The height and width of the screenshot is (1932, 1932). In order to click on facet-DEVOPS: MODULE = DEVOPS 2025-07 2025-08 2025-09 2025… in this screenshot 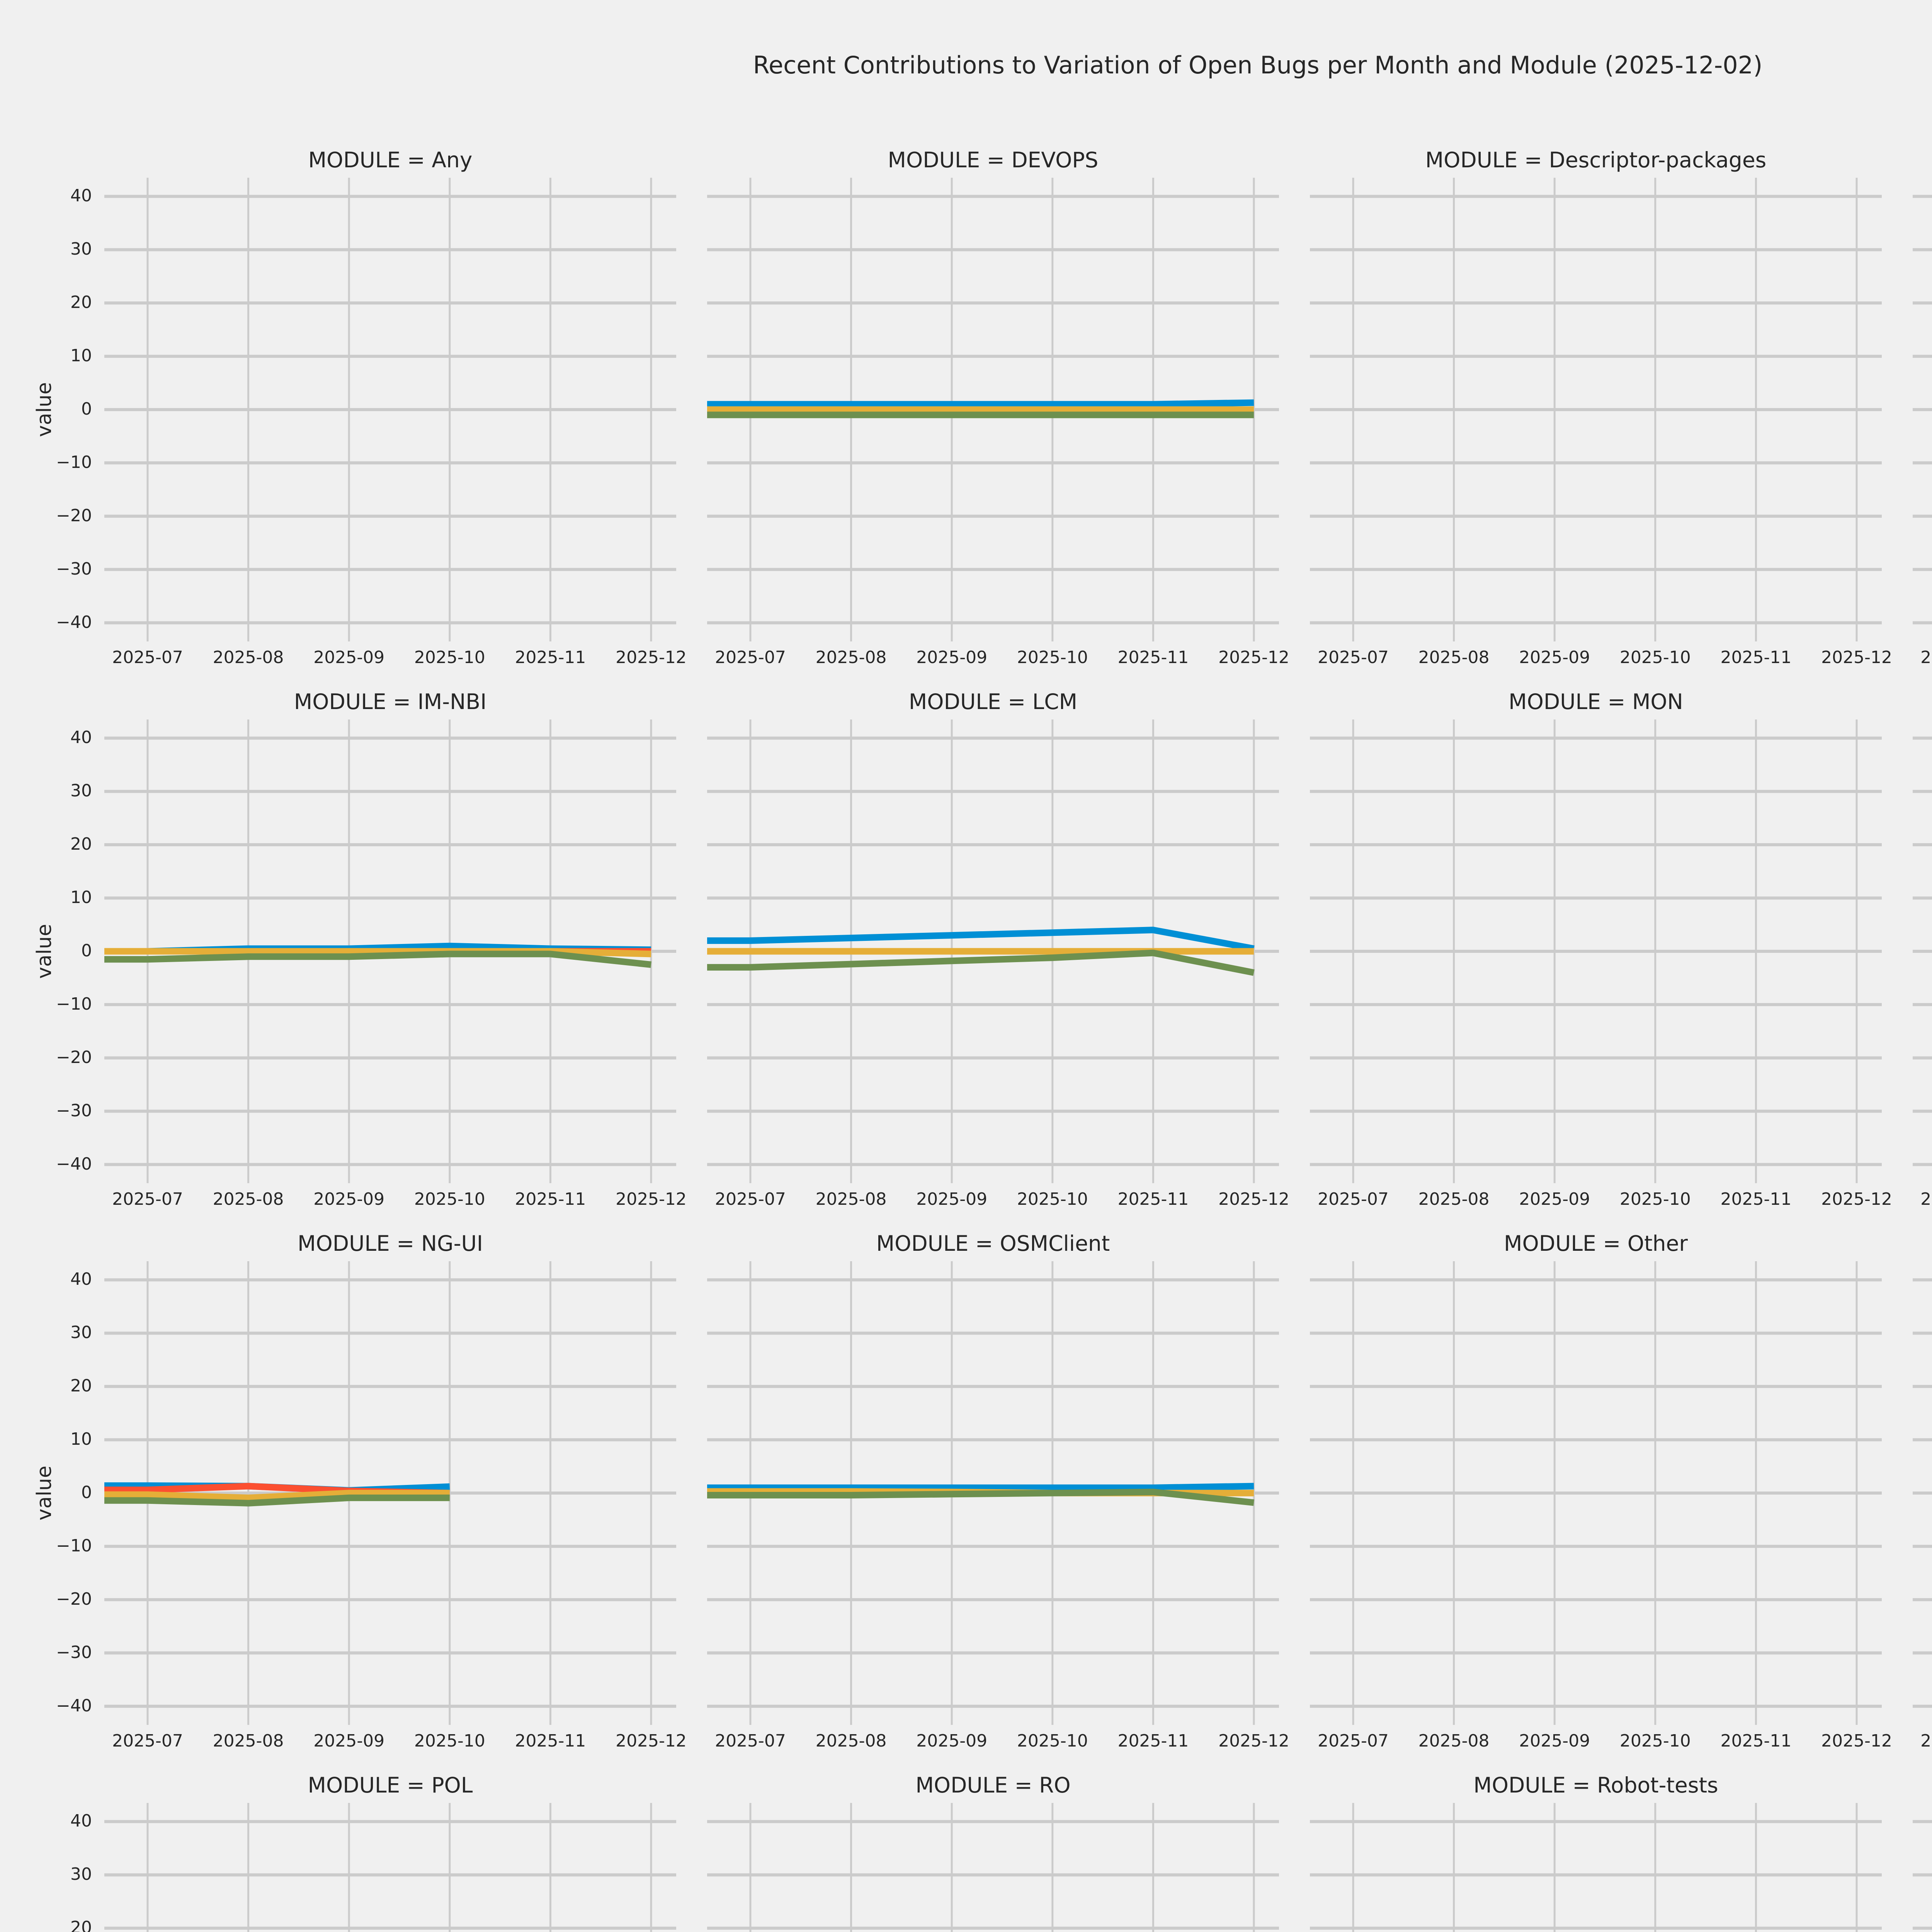, I will do `click(998, 407)`.